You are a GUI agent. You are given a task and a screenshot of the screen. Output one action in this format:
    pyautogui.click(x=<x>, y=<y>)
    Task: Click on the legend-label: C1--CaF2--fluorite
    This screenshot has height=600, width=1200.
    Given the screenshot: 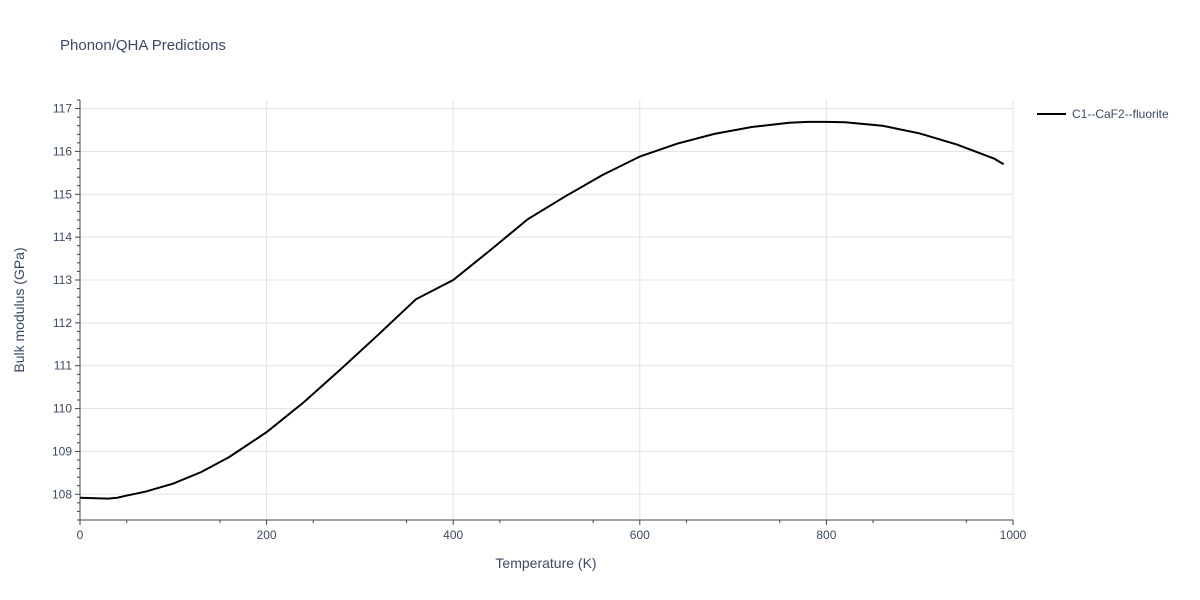 What is the action you would take?
    pyautogui.click(x=1120, y=114)
    